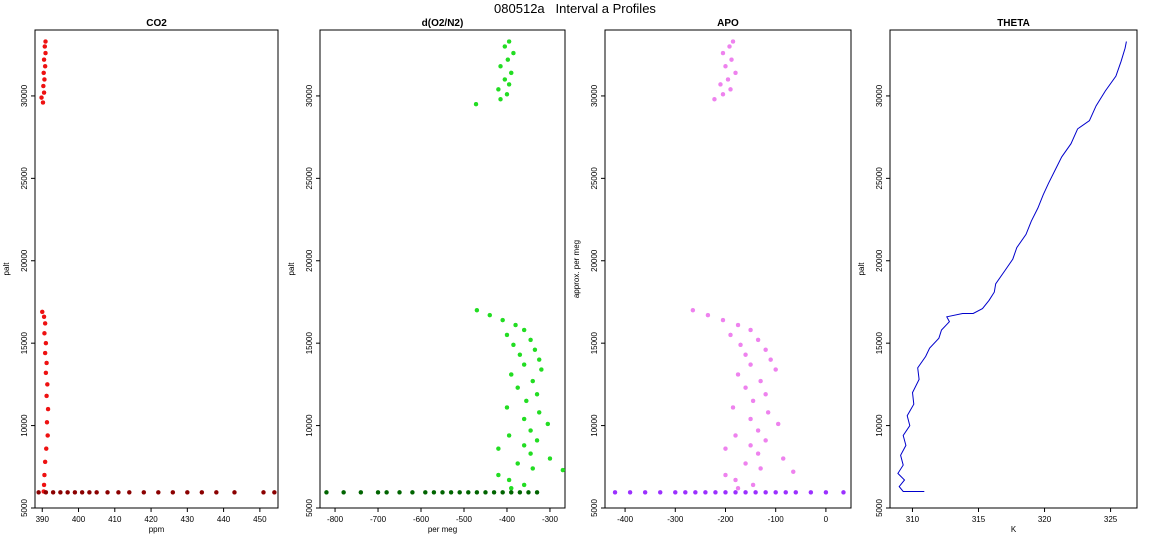  I want to click on y-axis-label: approx. per meg, so click(576, 269).